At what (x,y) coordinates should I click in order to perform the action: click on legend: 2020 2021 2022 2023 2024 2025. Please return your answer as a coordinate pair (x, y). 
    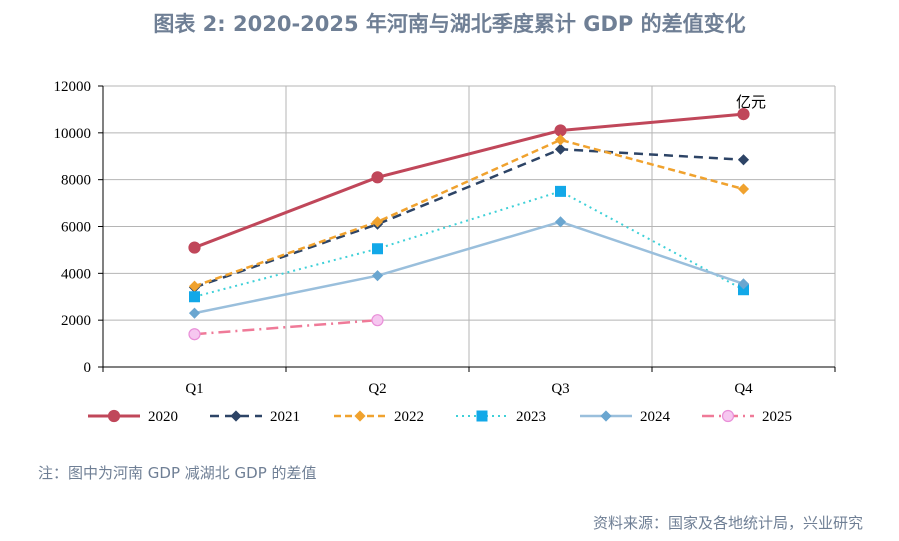
    Looking at the image, I should click on (440, 417).